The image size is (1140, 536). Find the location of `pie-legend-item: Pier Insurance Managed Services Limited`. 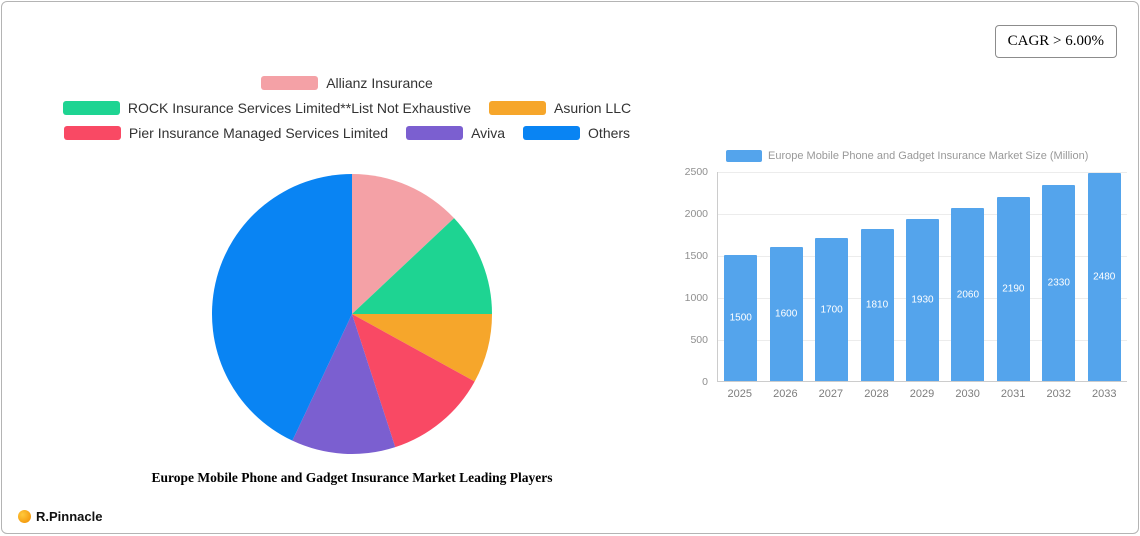

pie-legend-item: Pier Insurance Managed Services Limited is located at coordinates (226, 133).